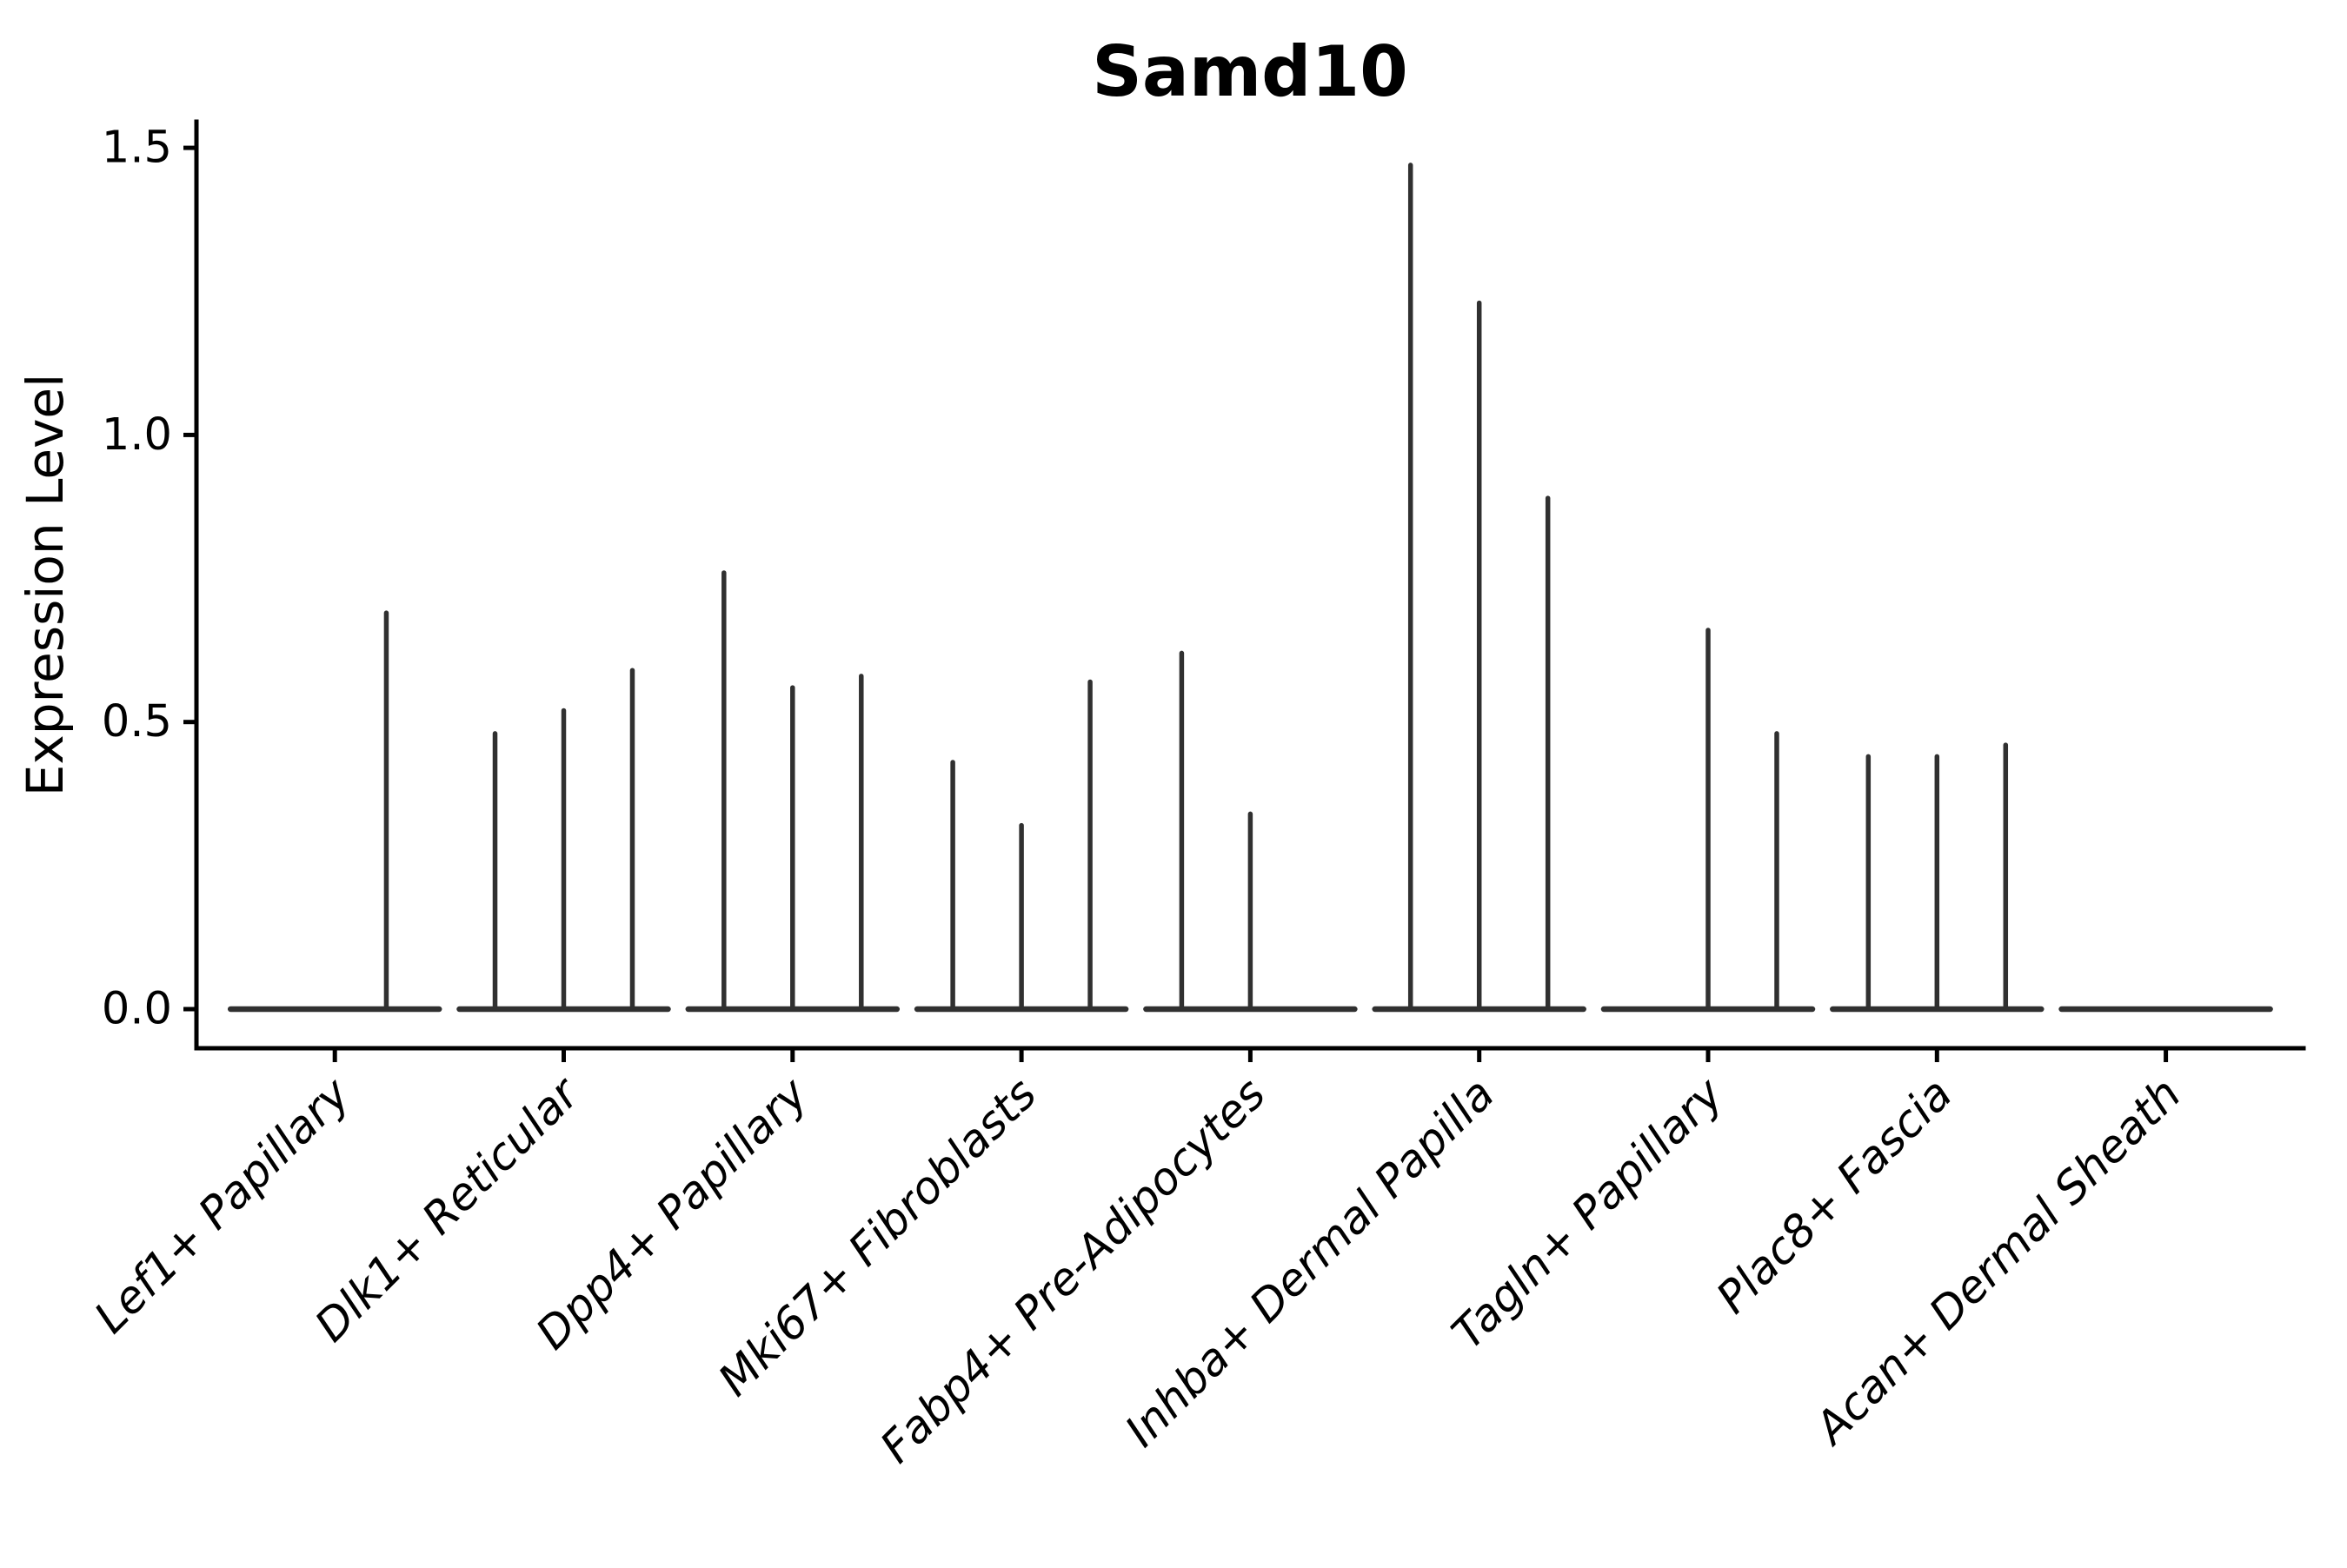 This screenshot has height=1568, width=2347. What do you see at coordinates (1074, 1270) in the screenshot?
I see `x-tick-label: Fabp4+ Pre-Adipocytes` at bounding box center [1074, 1270].